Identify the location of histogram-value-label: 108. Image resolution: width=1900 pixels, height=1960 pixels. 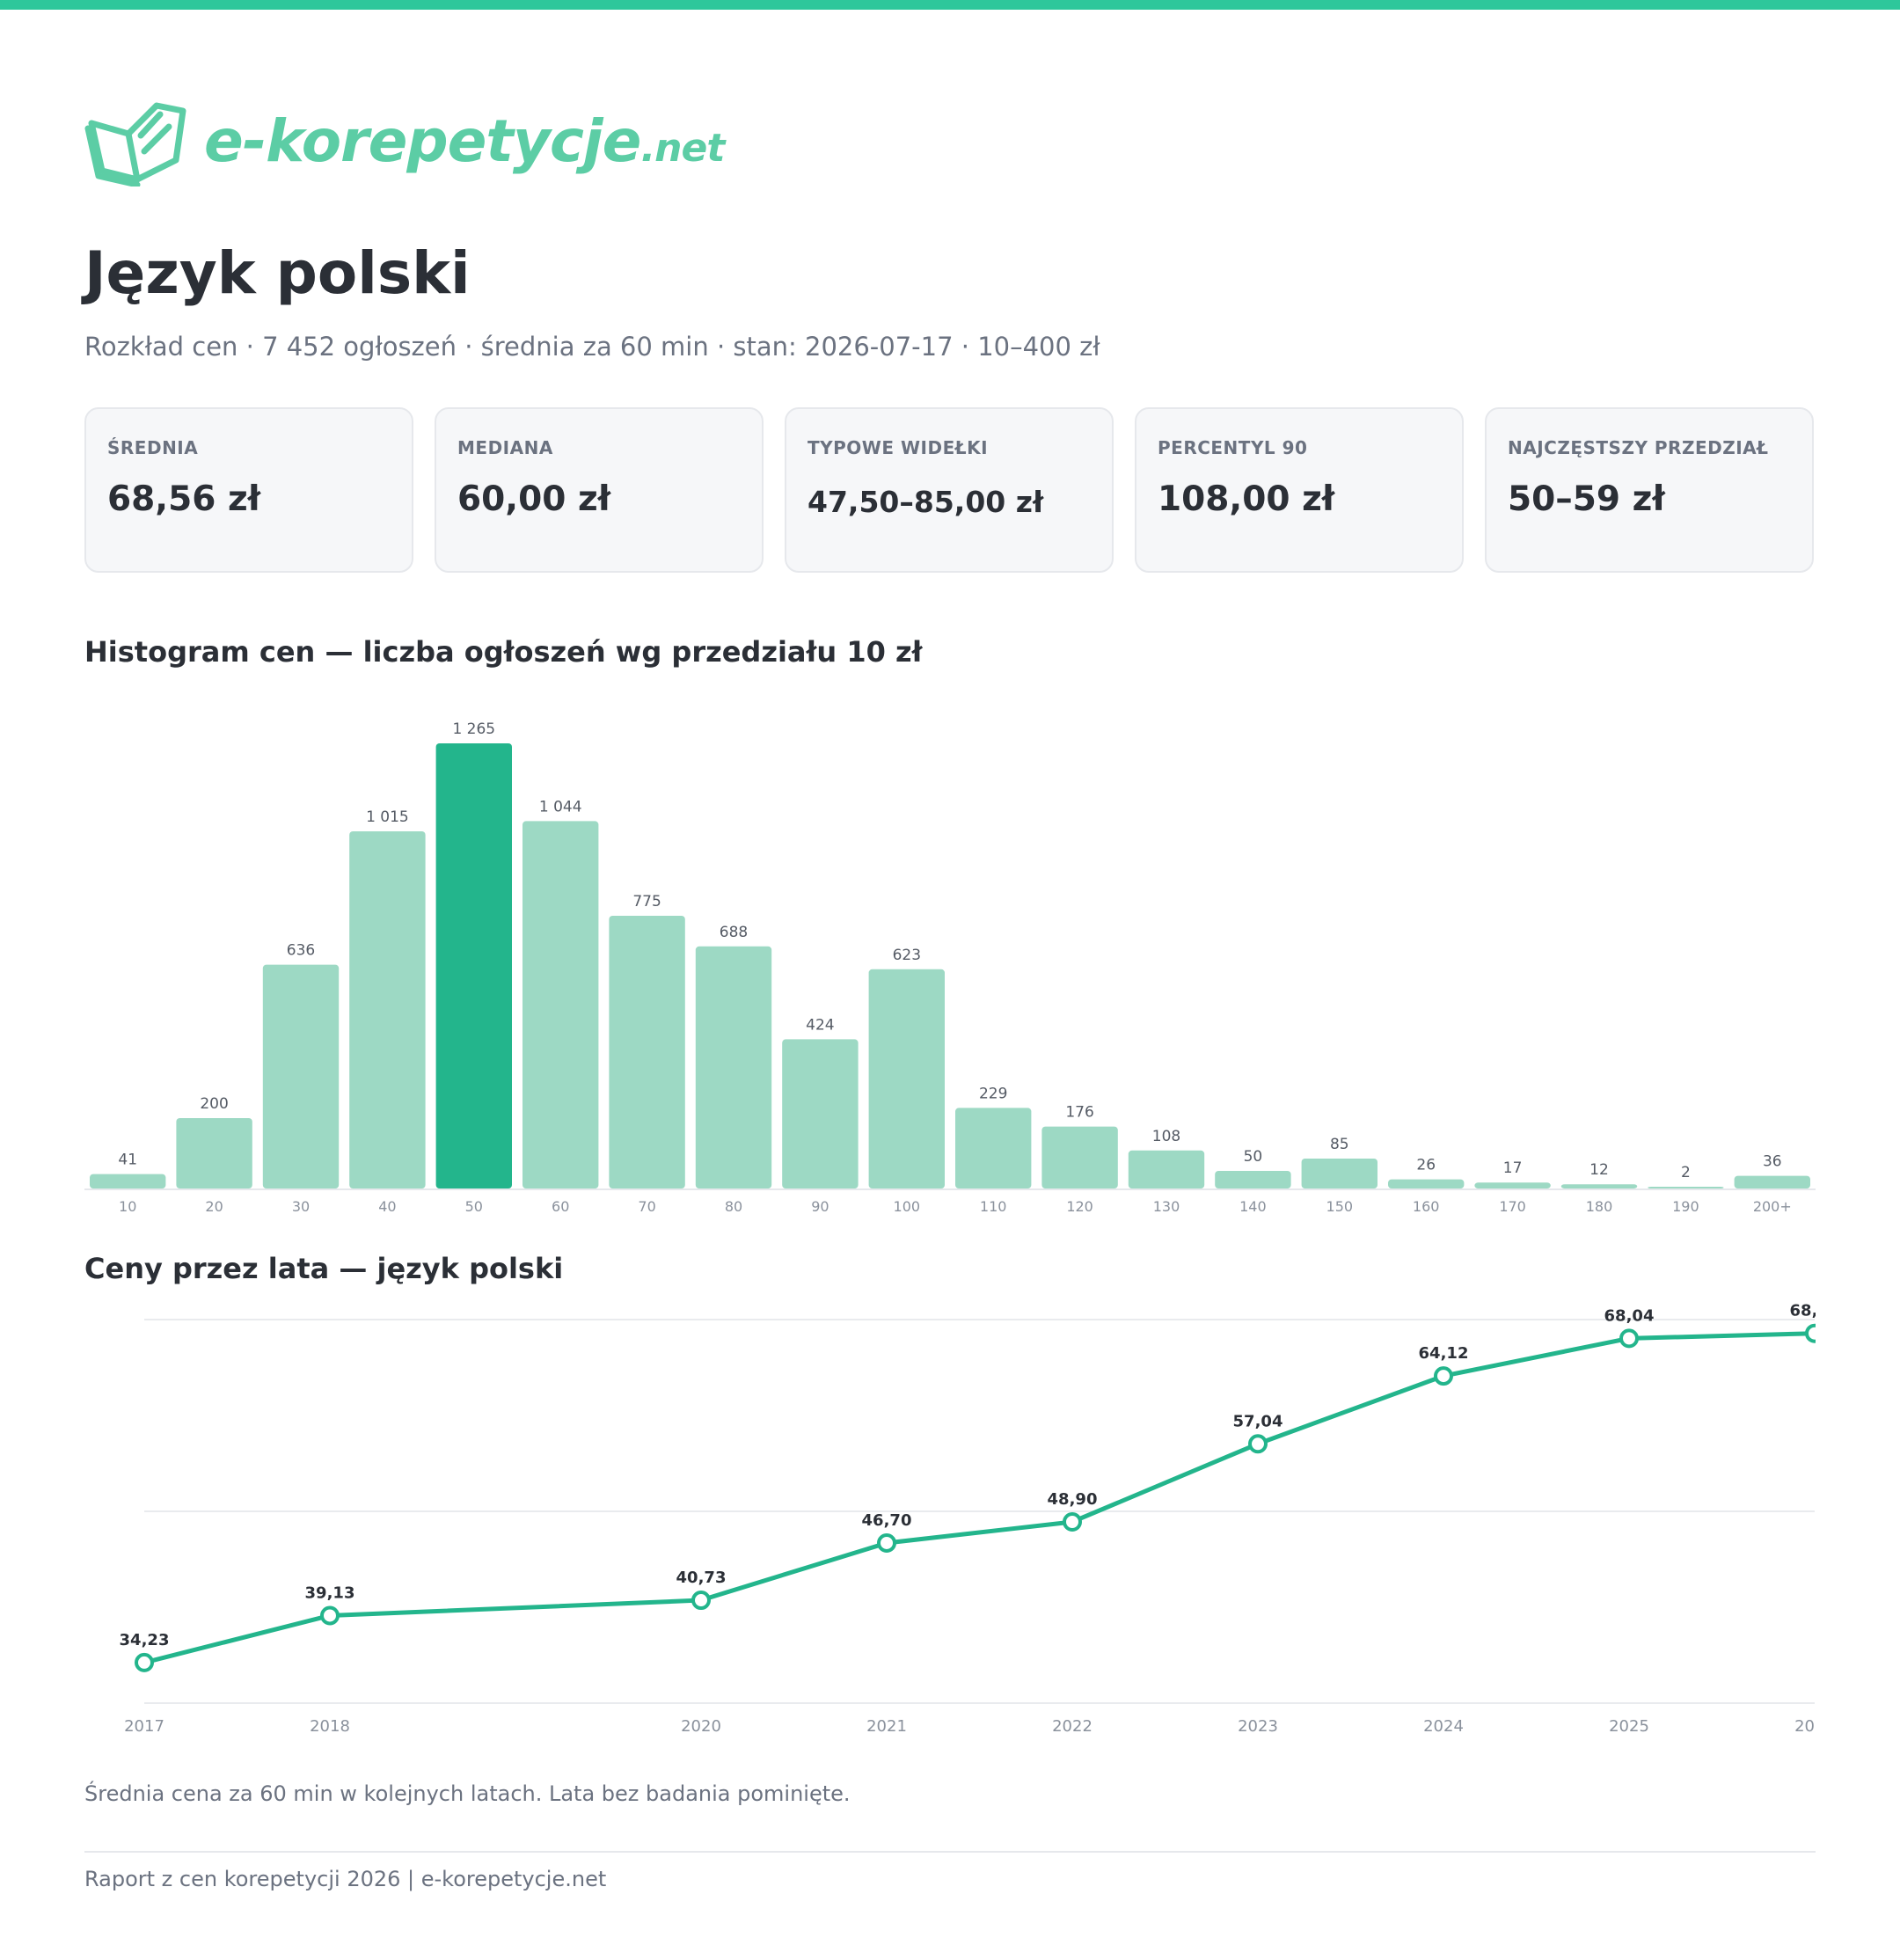
(1166, 1137).